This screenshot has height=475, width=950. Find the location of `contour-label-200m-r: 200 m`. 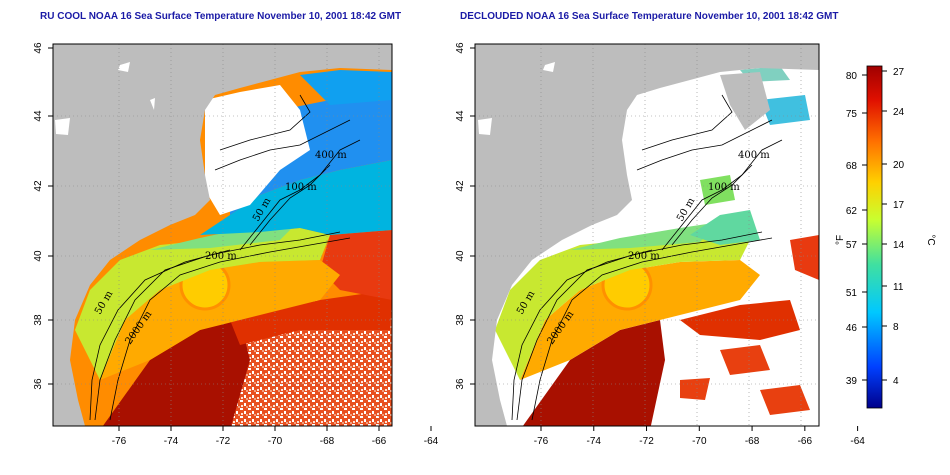

contour-label-200m-r: 200 m is located at coordinates (644, 256).